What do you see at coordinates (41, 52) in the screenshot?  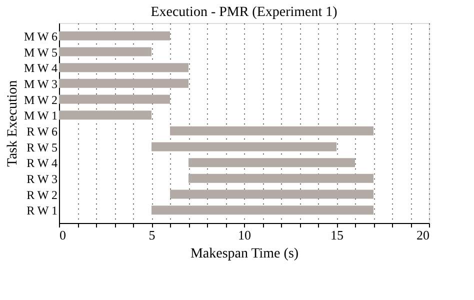 I see `y-tick-label: M W 5` at bounding box center [41, 52].